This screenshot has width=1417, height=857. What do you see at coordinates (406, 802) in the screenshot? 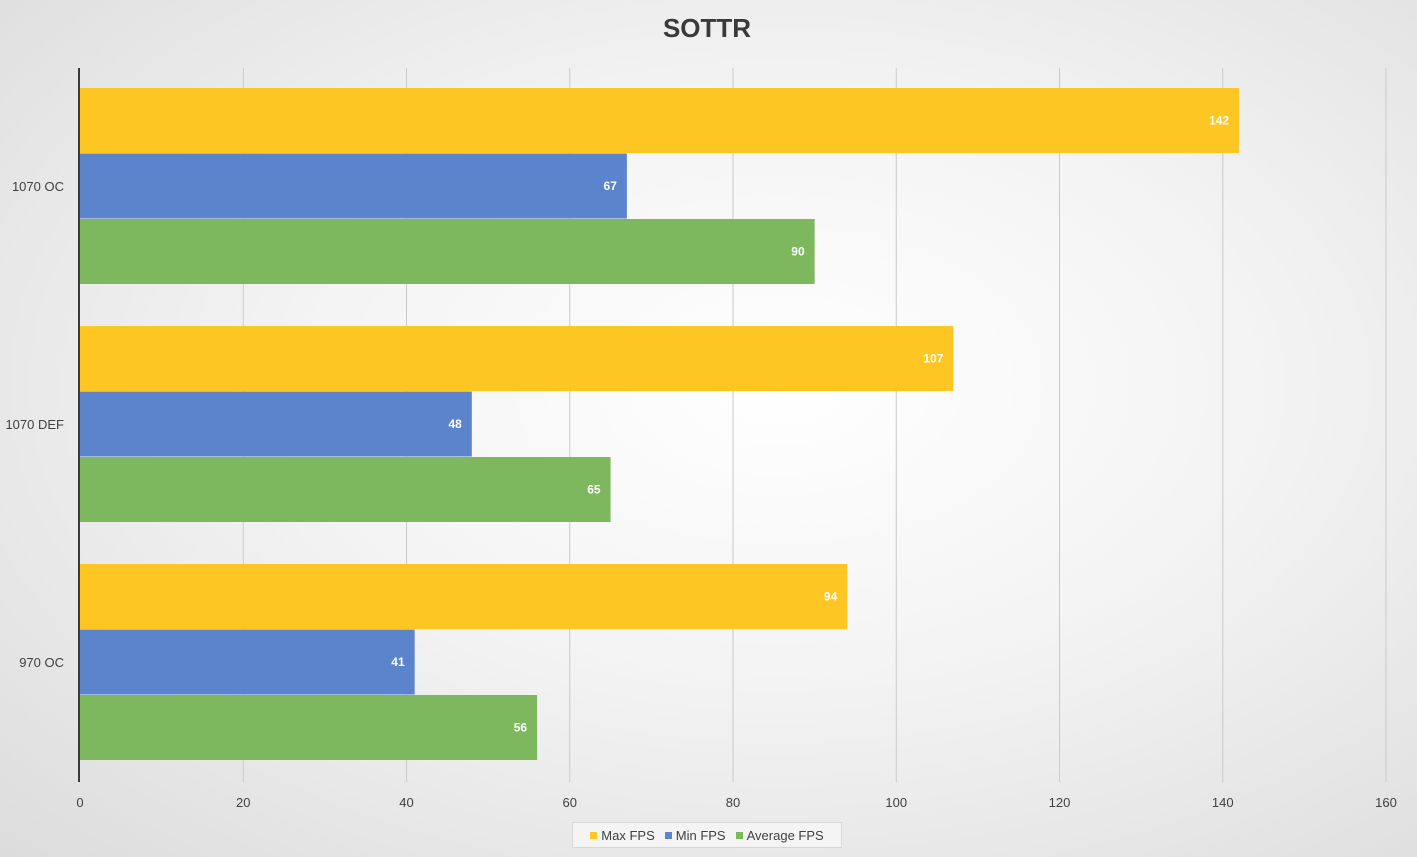
I see `x-tick-label: 40` at bounding box center [406, 802].